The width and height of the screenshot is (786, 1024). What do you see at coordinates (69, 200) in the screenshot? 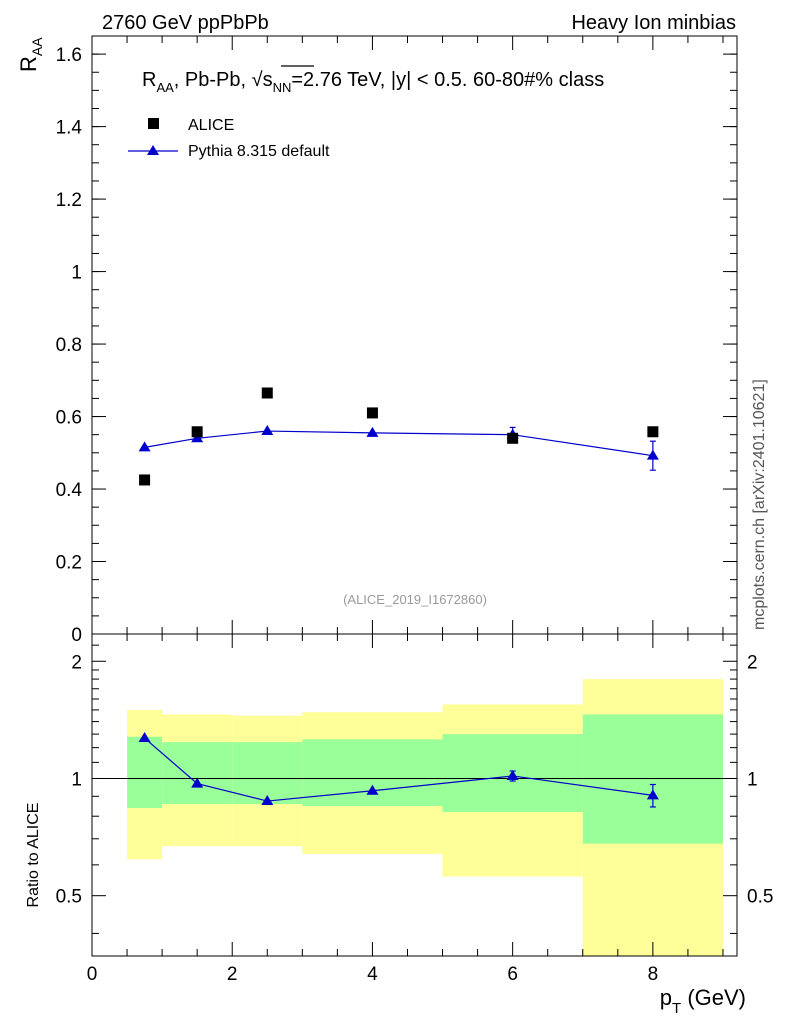
I see `main-ytick-label: 1.2` at bounding box center [69, 200].